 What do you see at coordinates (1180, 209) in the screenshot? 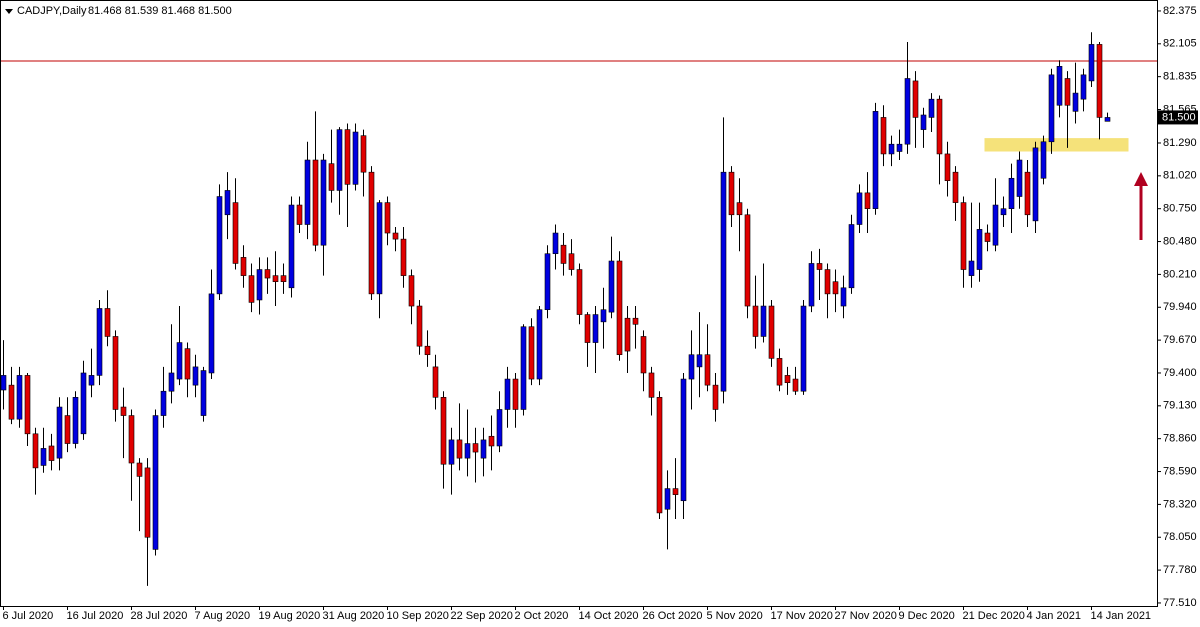
I see `y-tick-label: 80.750` at bounding box center [1180, 209].